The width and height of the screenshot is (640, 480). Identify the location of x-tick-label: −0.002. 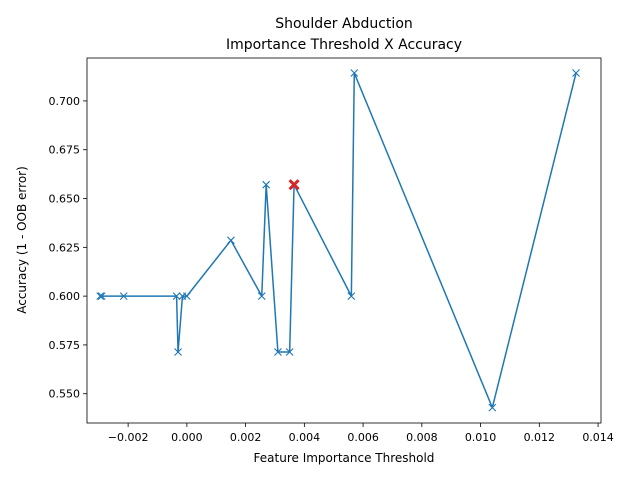
(128, 437).